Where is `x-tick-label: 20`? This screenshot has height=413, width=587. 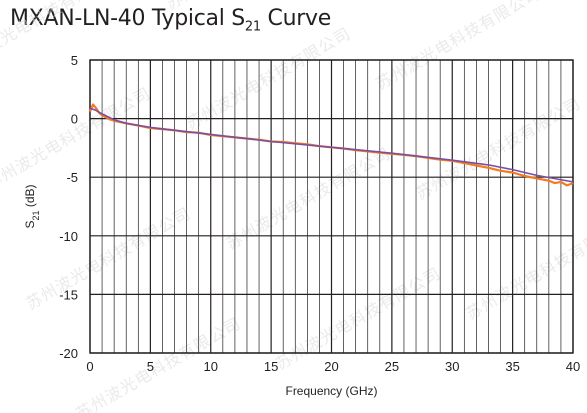
x-tick-label: 20 is located at coordinates (331, 366).